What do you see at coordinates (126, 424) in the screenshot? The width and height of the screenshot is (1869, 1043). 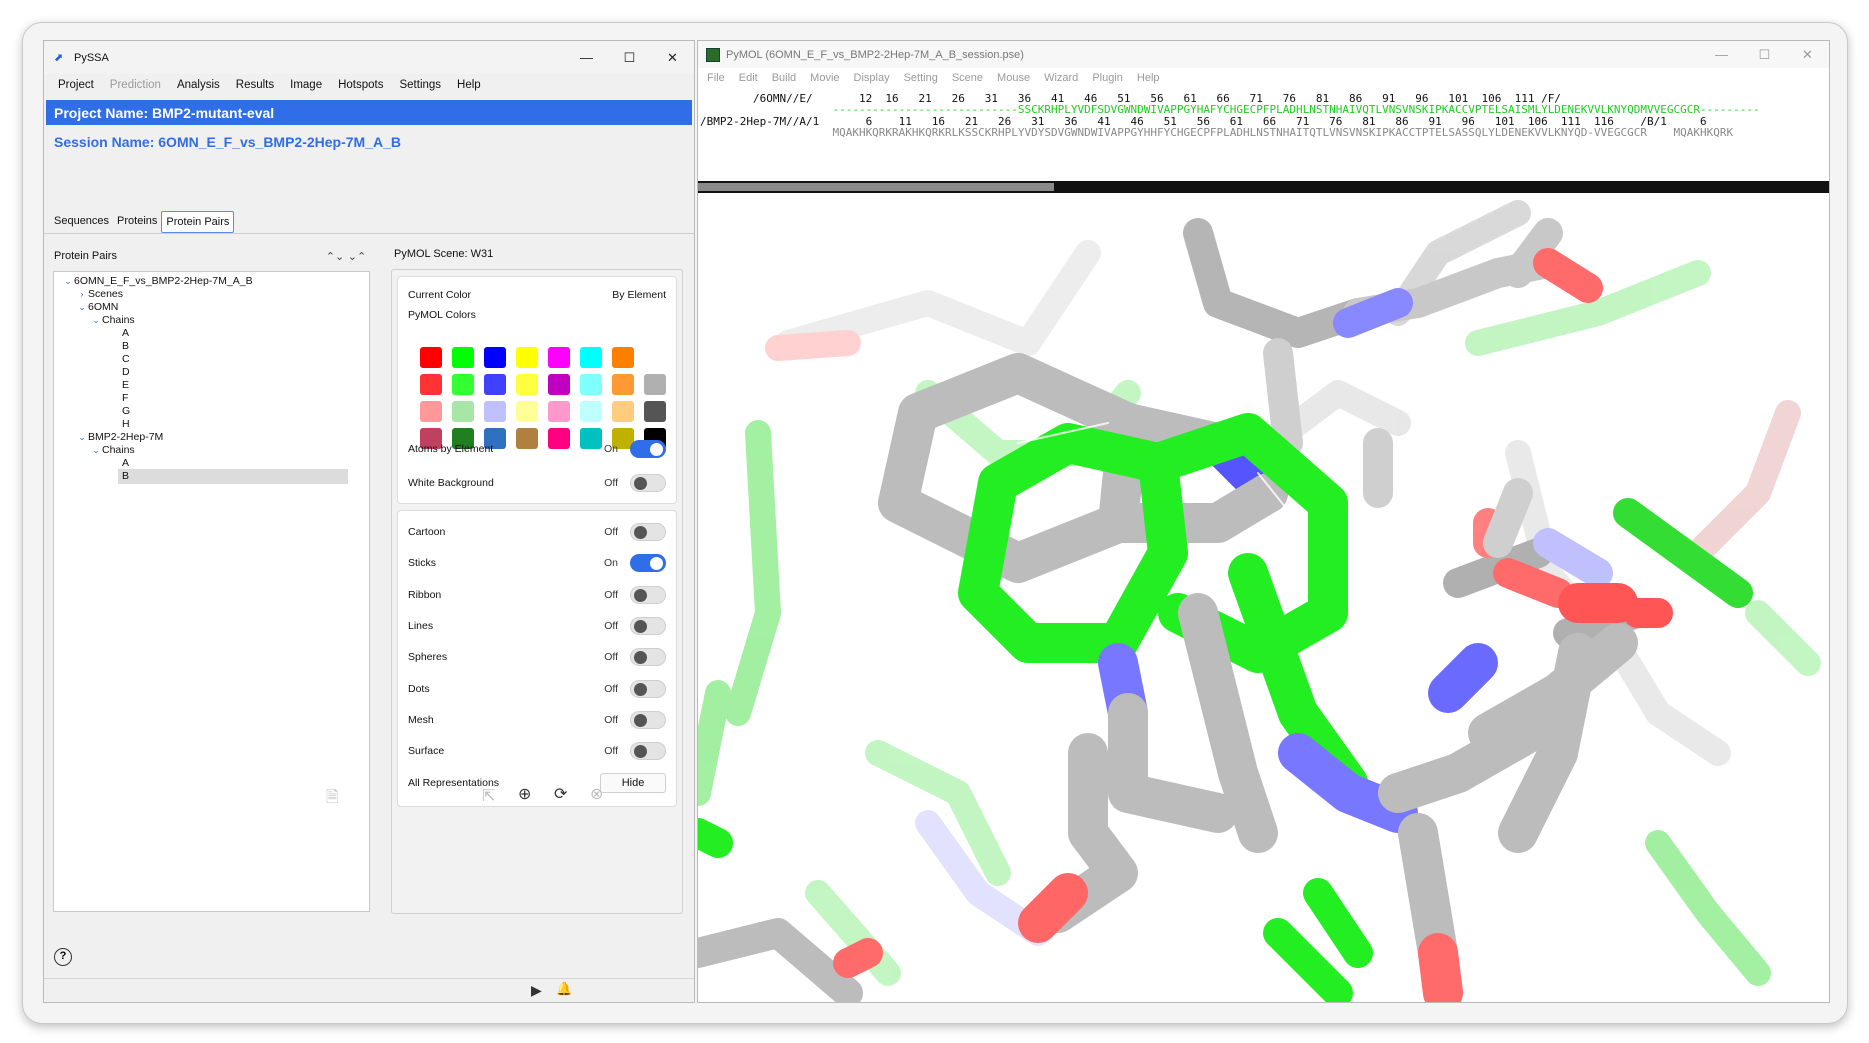 I see `tree-item-chain: H` at bounding box center [126, 424].